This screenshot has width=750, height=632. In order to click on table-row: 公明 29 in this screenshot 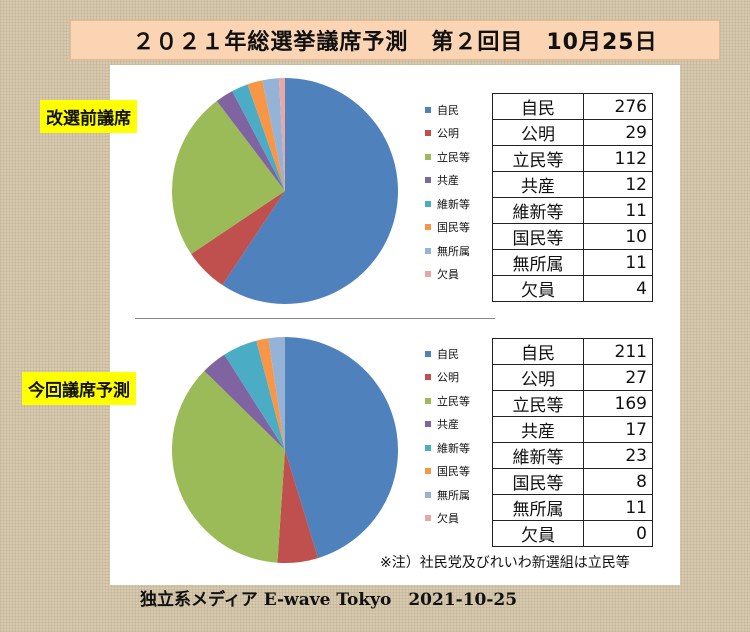, I will do `click(572, 132)`.